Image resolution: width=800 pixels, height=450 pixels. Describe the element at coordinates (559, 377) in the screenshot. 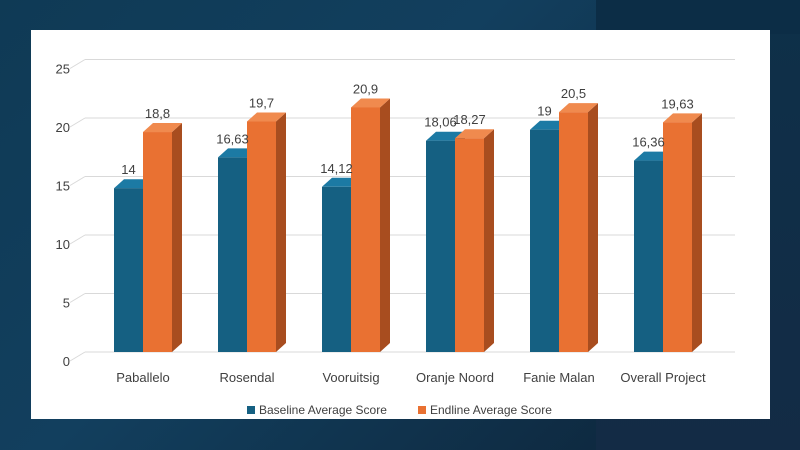

I see `category-label: Fanie Malan` at that location.